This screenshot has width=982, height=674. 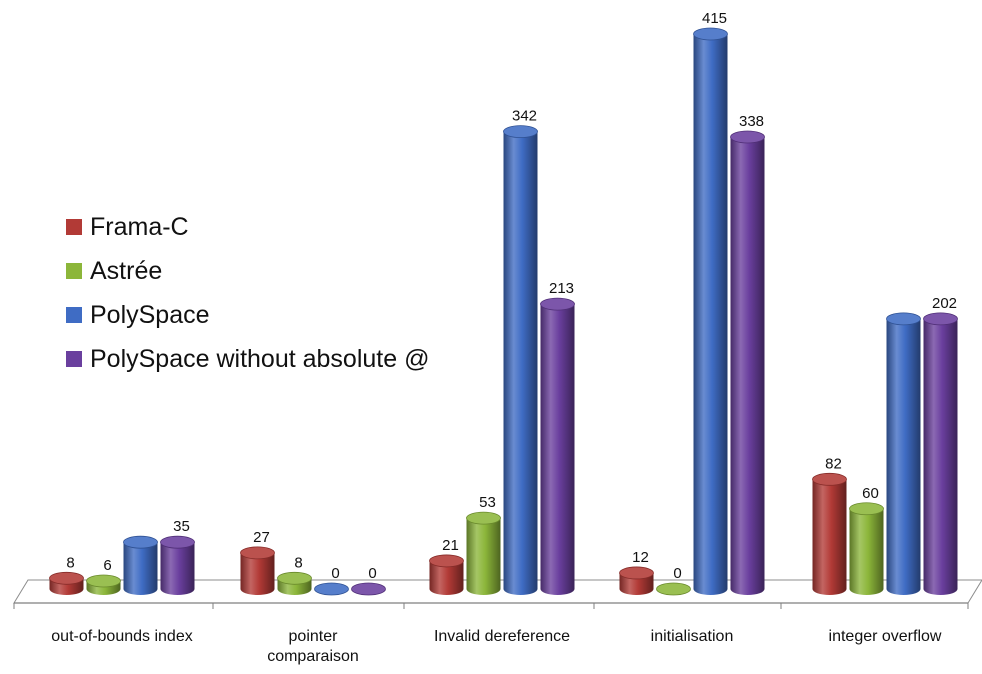 I want to click on legend-label: Astrée, so click(x=126, y=270).